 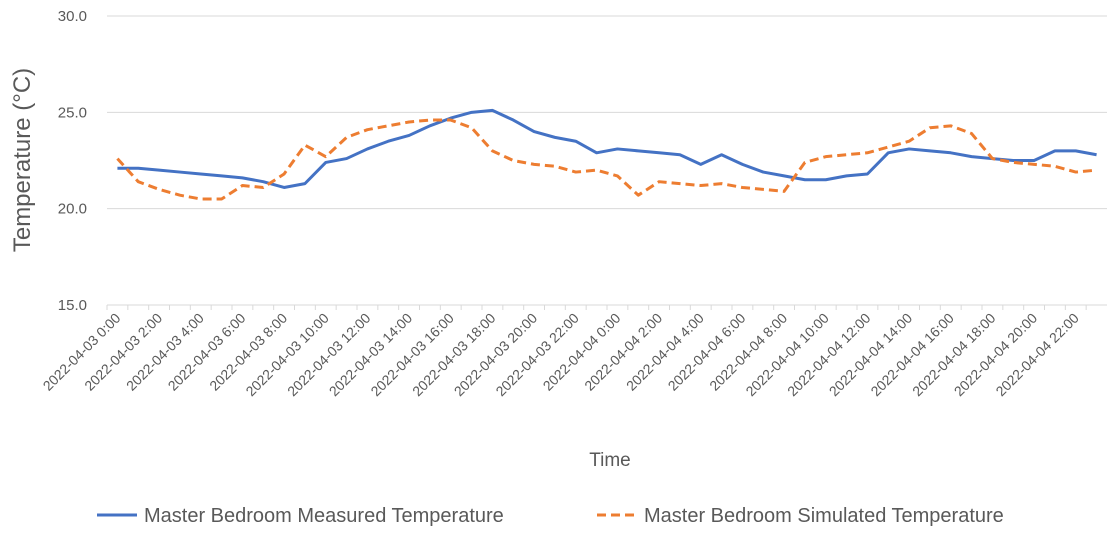 What do you see at coordinates (72, 209) in the screenshot?
I see `y-tick-label: 20.0` at bounding box center [72, 209].